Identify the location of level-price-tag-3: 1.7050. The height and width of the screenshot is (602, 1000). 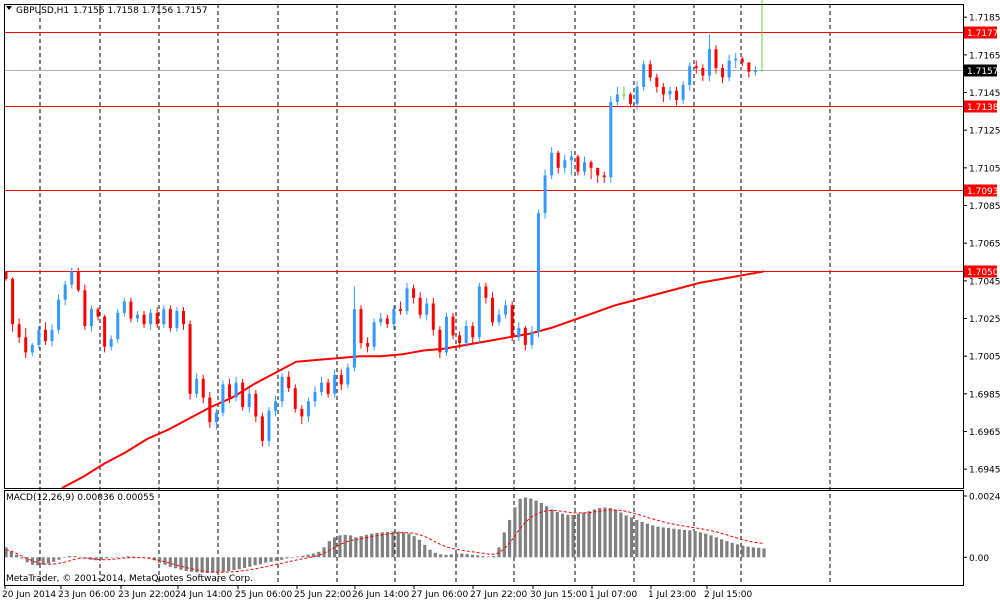
(981, 271).